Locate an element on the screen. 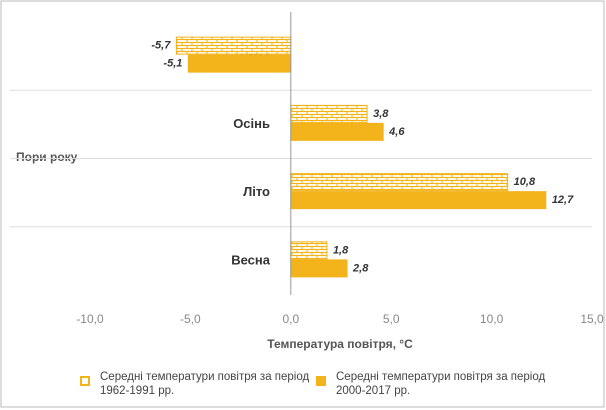 This screenshot has height=410, width=606. value-label: 12,7 is located at coordinates (563, 200).